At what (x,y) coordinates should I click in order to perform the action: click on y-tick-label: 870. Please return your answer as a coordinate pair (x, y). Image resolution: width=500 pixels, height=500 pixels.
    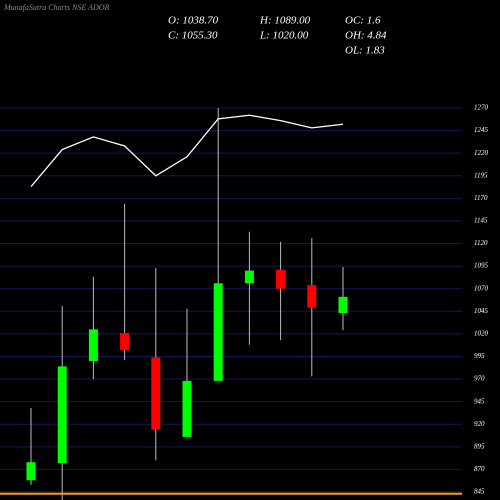
    Looking at the image, I should click on (479, 469).